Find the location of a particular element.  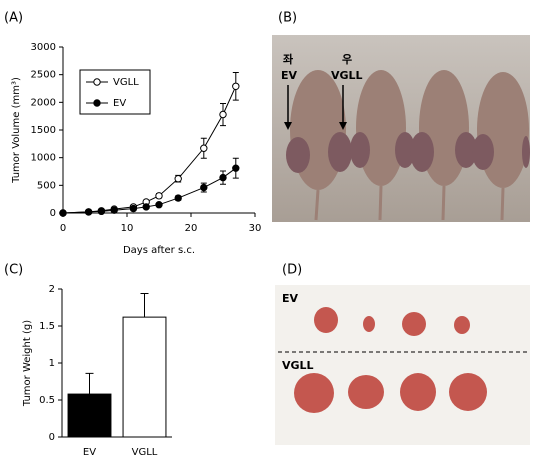

panel-label: (B) is located at coordinates (287, 18).